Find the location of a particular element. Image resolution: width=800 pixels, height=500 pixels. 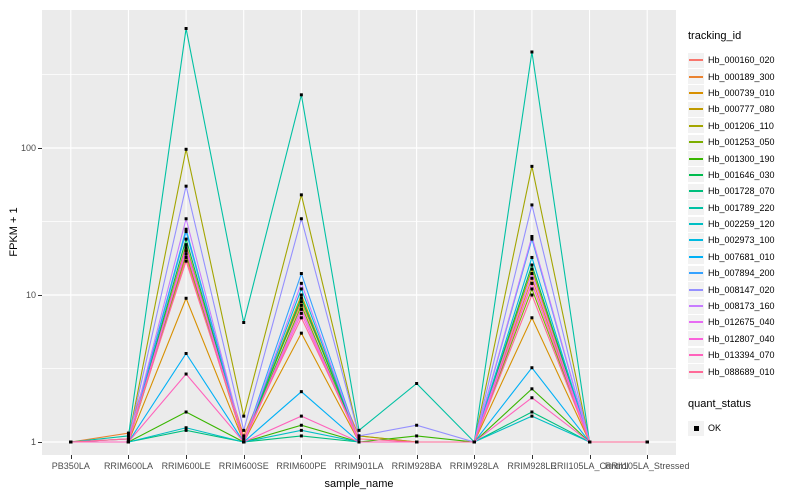

legend-label: Hb_007681_010 is located at coordinates (741, 256).